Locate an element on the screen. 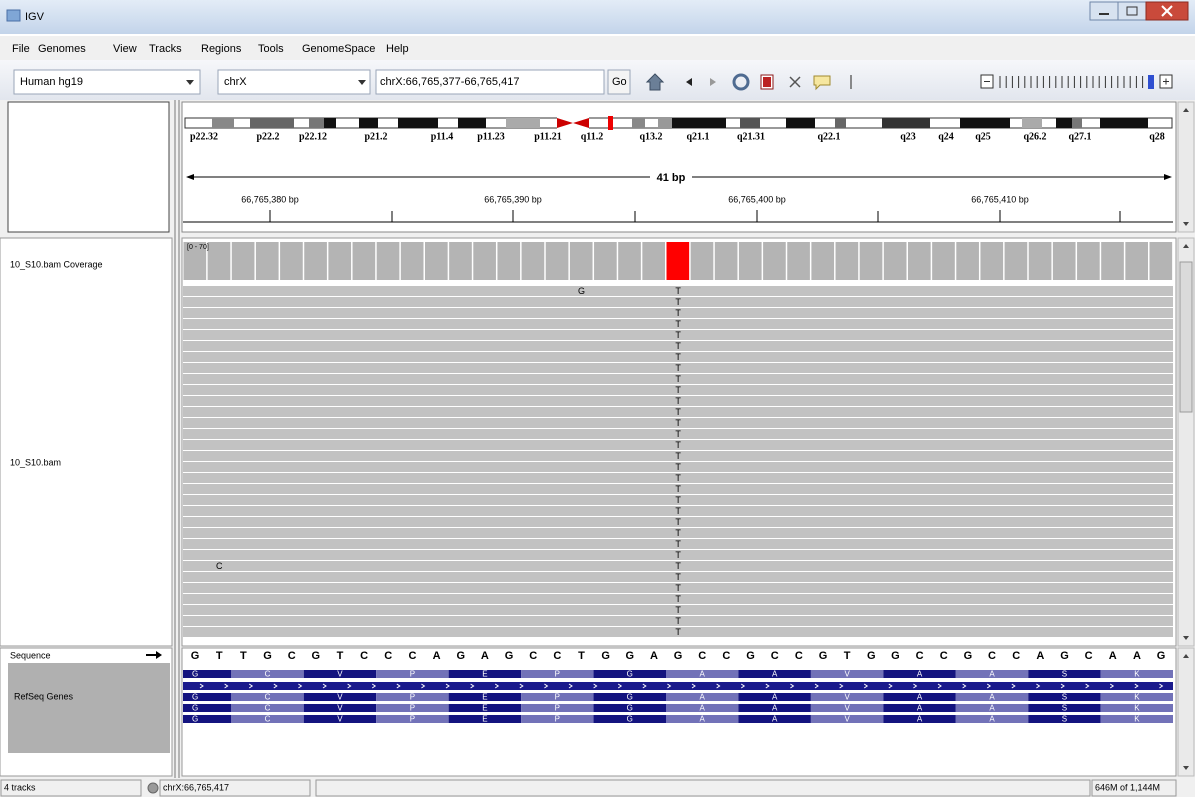  zoom-current is located at coordinates (1151, 82).